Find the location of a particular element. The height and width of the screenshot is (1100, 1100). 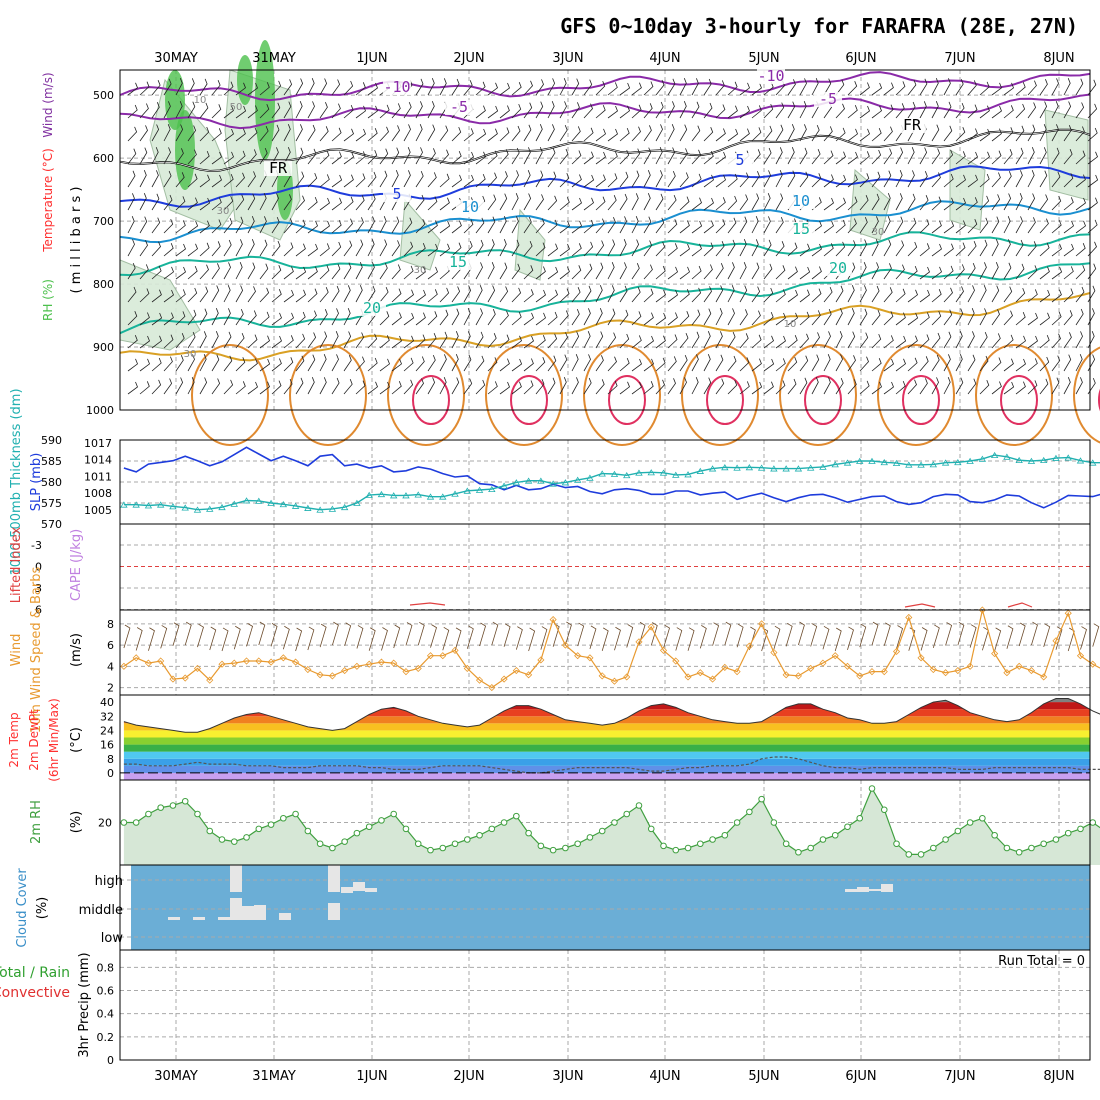

isotherm-label: 10 is located at coordinates (470, 207).